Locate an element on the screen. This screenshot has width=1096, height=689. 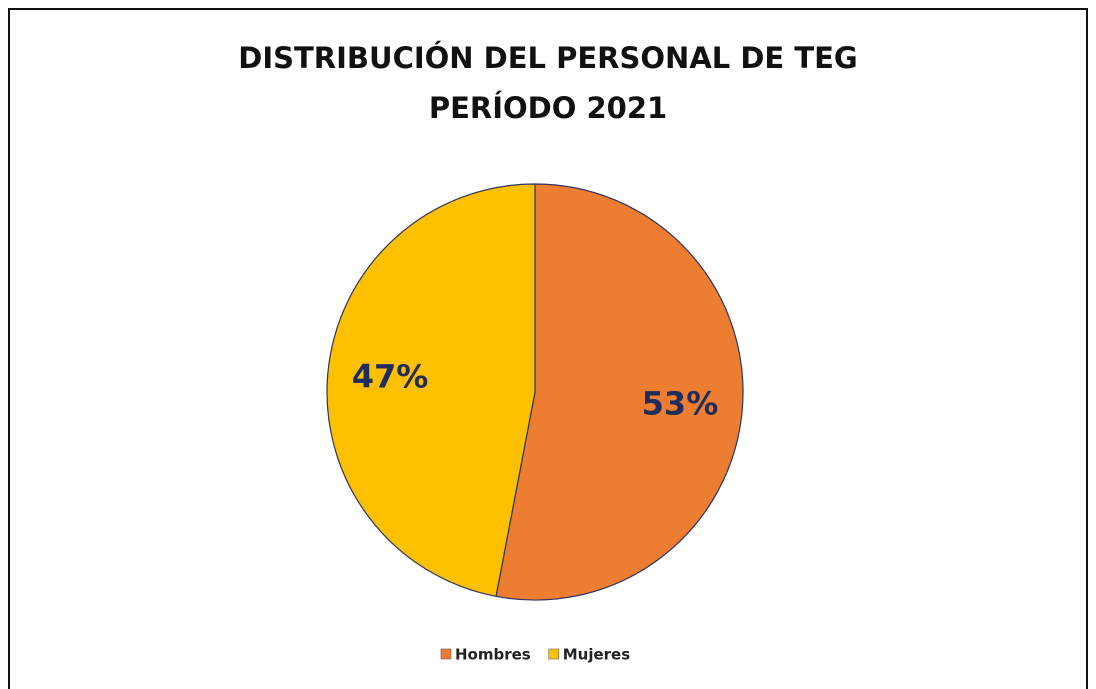
data-label: 53% is located at coordinates (680, 404).